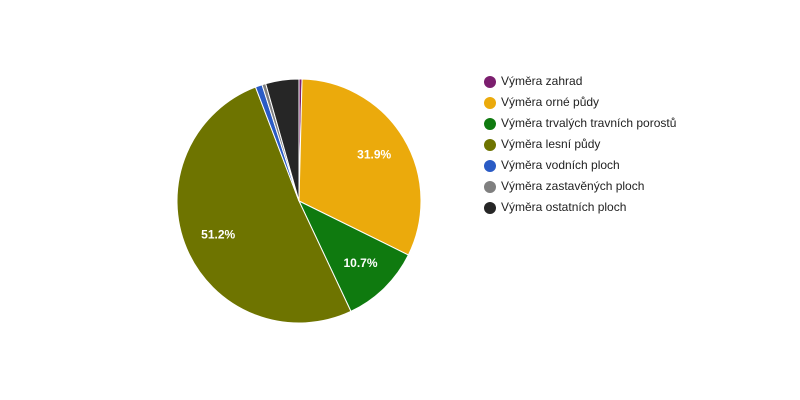 The height and width of the screenshot is (400, 800). What do you see at coordinates (560, 165) in the screenshot?
I see `legend-label: Výměra vodních ploch` at bounding box center [560, 165].